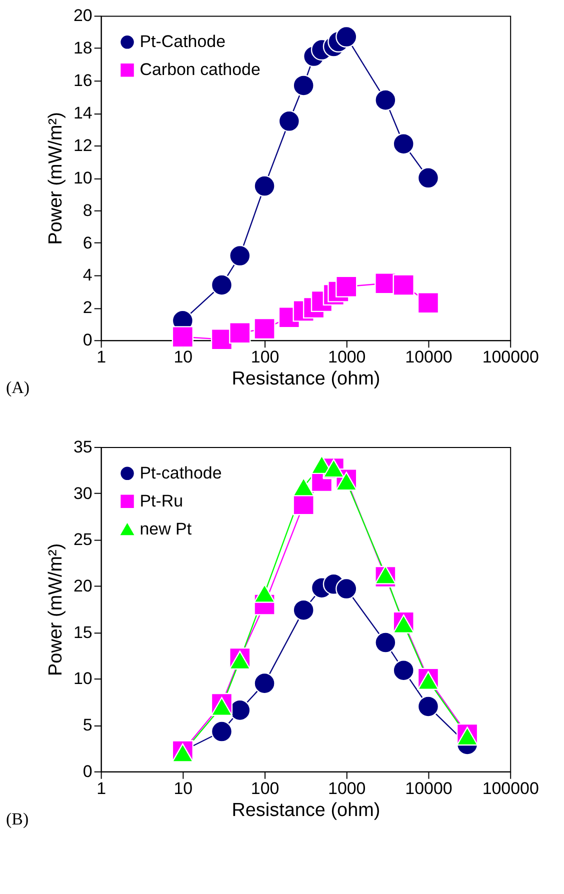 This screenshot has width=564, height=894. Describe the element at coordinates (82, 113) in the screenshot. I see `y-tick-label: 14` at that location.